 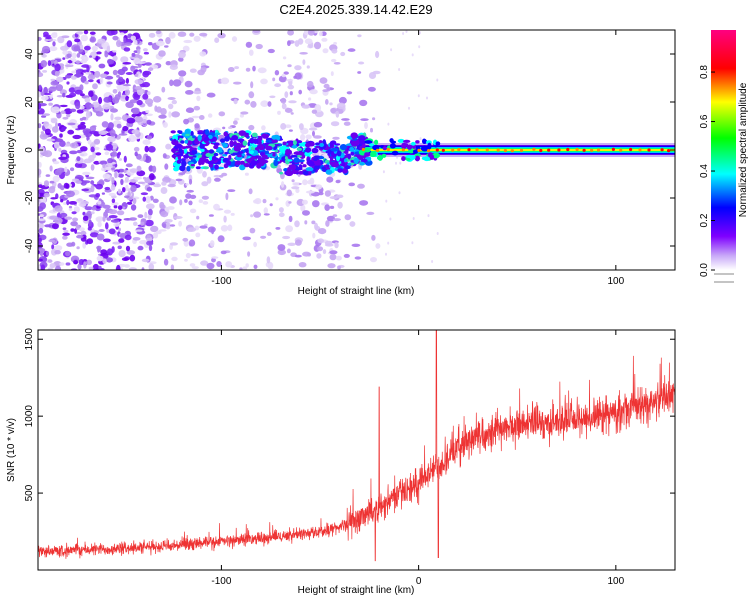 What do you see at coordinates (384, 148) in the screenshot?
I see `line-blob` at bounding box center [384, 148].